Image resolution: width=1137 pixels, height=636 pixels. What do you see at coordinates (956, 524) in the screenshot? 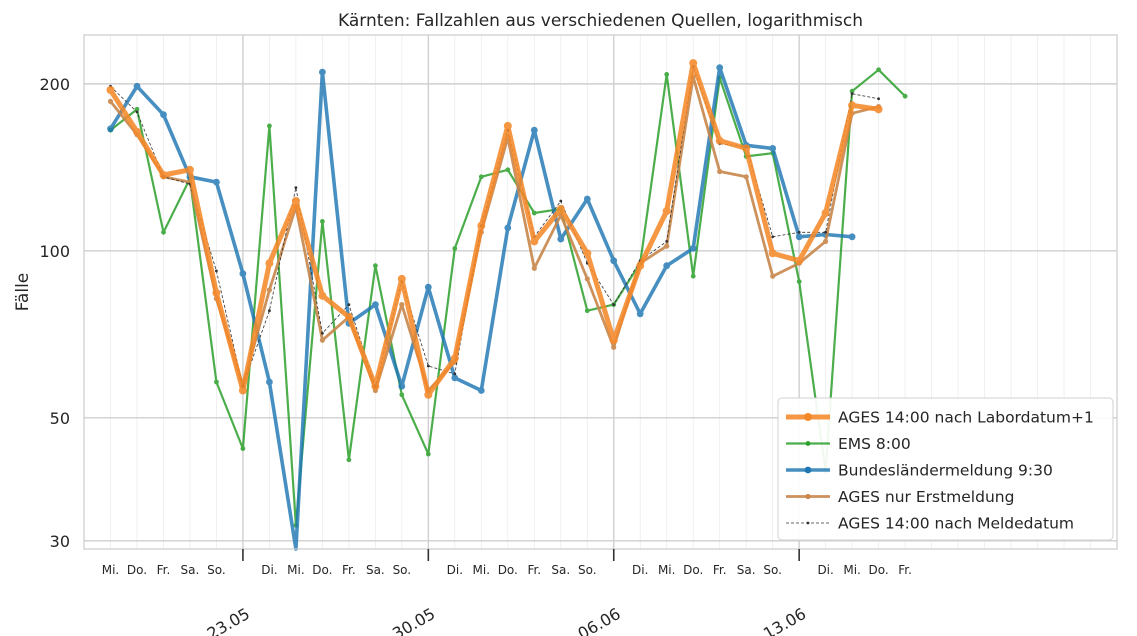
I see `legend-label: AGES 14:00 nach Meldedatum` at bounding box center [956, 524].